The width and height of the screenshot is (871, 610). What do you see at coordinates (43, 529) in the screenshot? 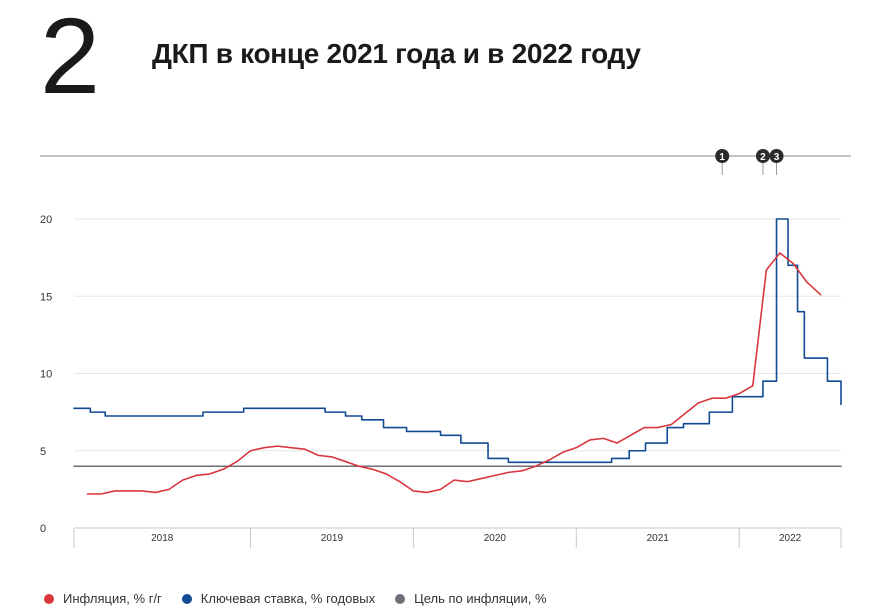
I see `y-tick-label-0: 0` at bounding box center [43, 529].